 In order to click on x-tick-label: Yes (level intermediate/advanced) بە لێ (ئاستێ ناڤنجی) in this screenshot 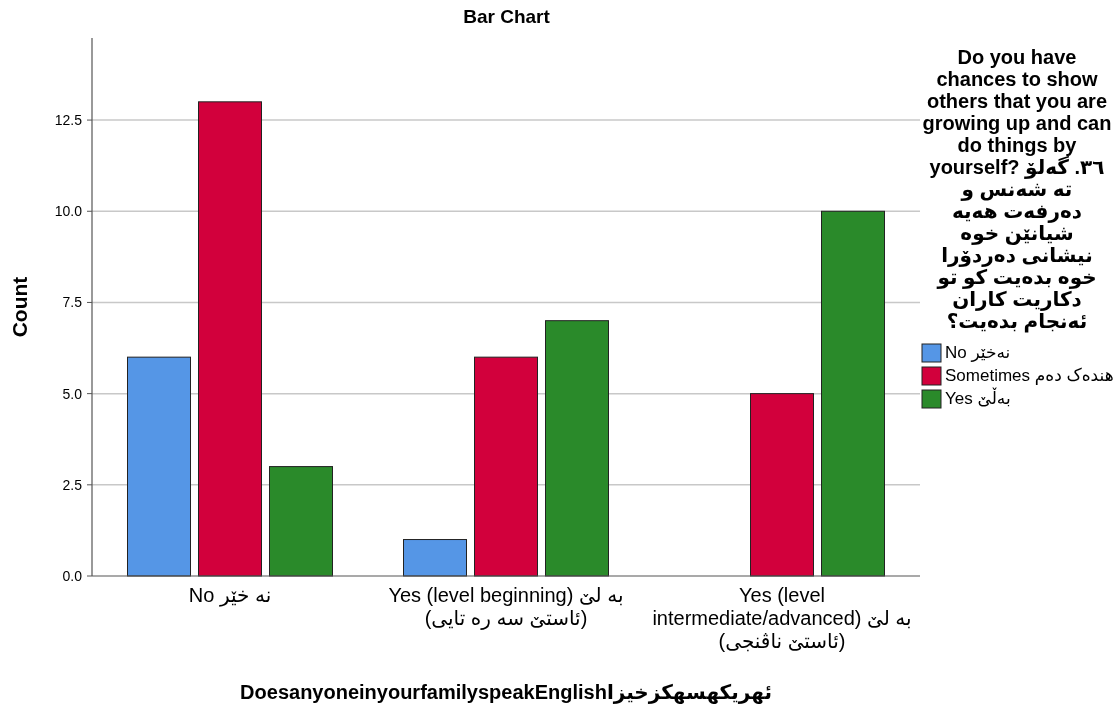, I will do `click(782, 618)`.